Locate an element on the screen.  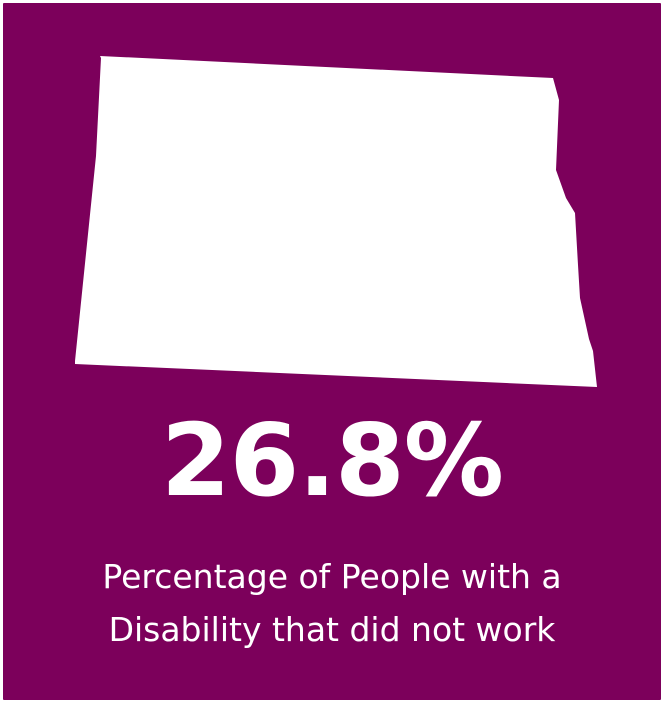
caption-line-2: Disability that did not work is located at coordinates (332, 629).